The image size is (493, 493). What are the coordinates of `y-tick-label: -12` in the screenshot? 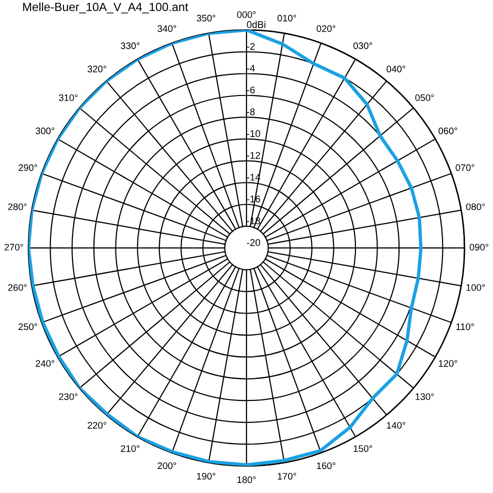 It's located at (253, 155).